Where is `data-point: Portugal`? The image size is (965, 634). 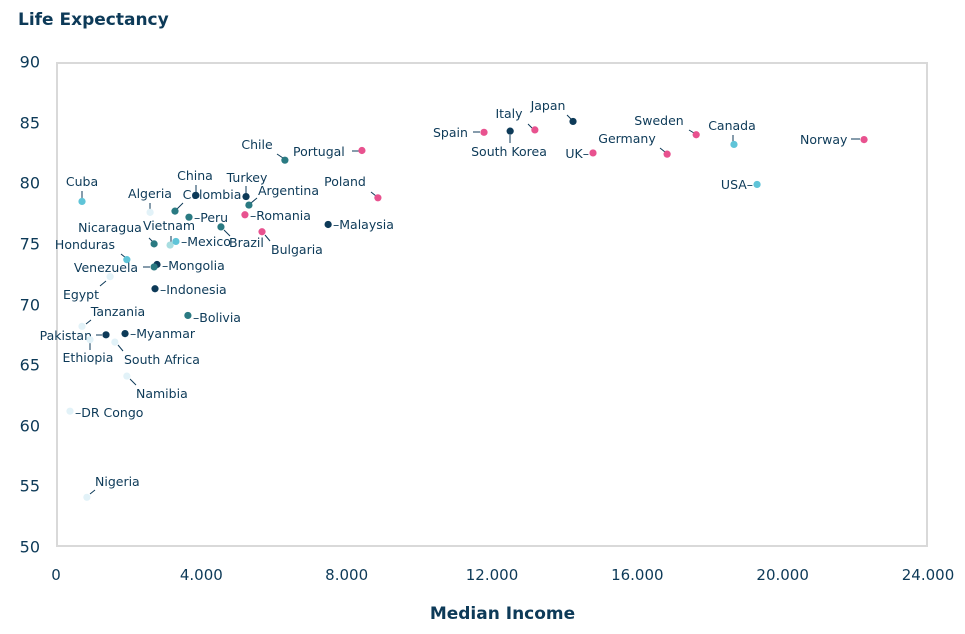
data-point: Portugal is located at coordinates (329, 151).